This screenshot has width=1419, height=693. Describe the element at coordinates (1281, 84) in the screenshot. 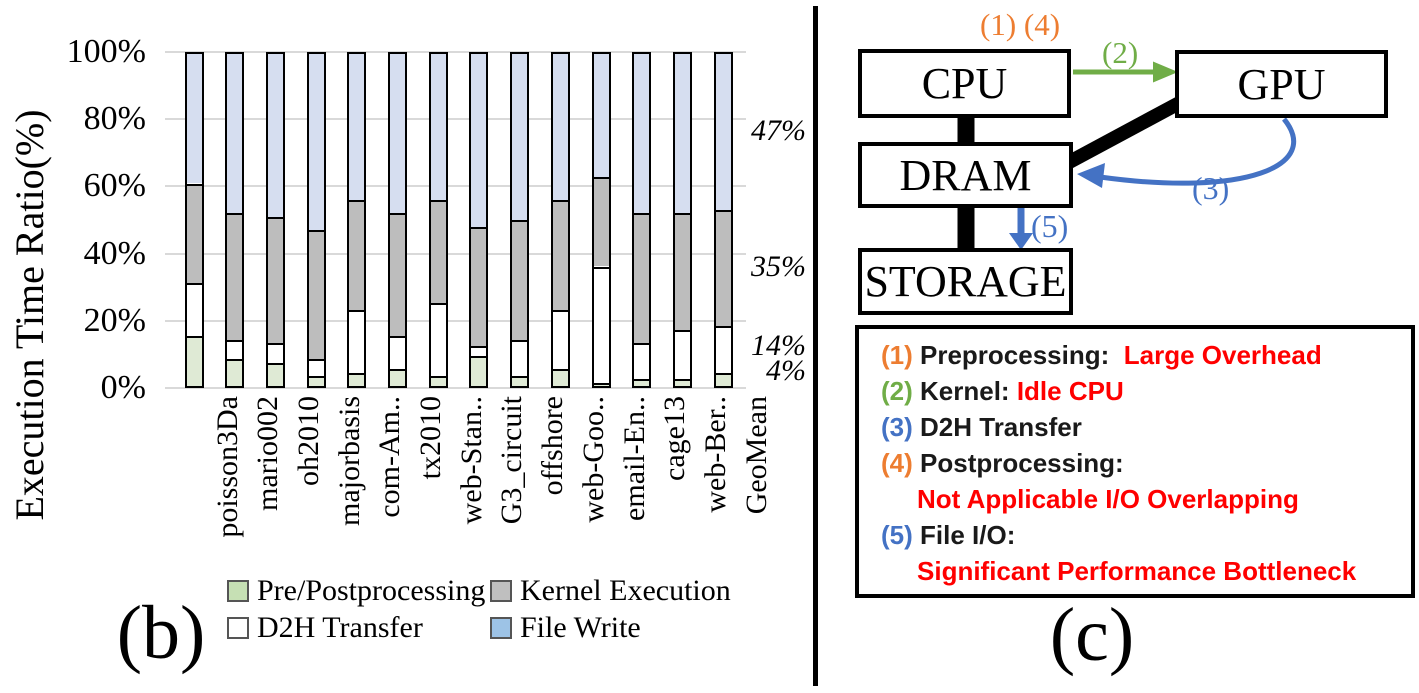

I see `gpu-box: GPU` at that location.